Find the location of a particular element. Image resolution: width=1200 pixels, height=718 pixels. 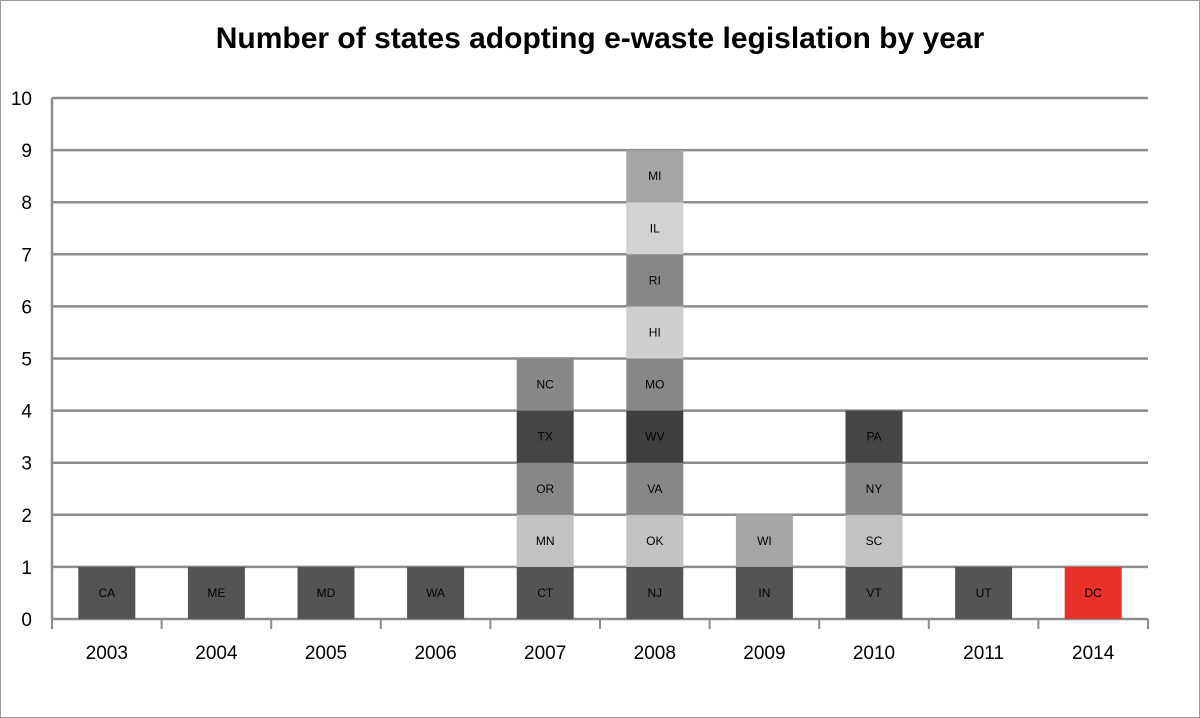

bar-segment-label: OK is located at coordinates (654, 541).